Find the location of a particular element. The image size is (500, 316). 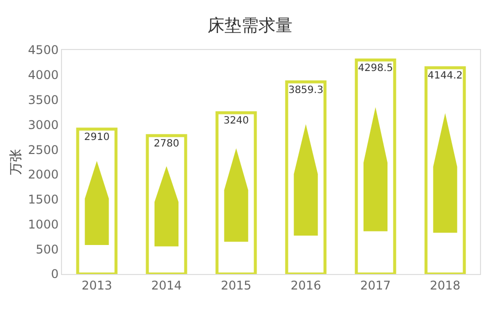

y-tick-label: 4500 is located at coordinates (43, 50).